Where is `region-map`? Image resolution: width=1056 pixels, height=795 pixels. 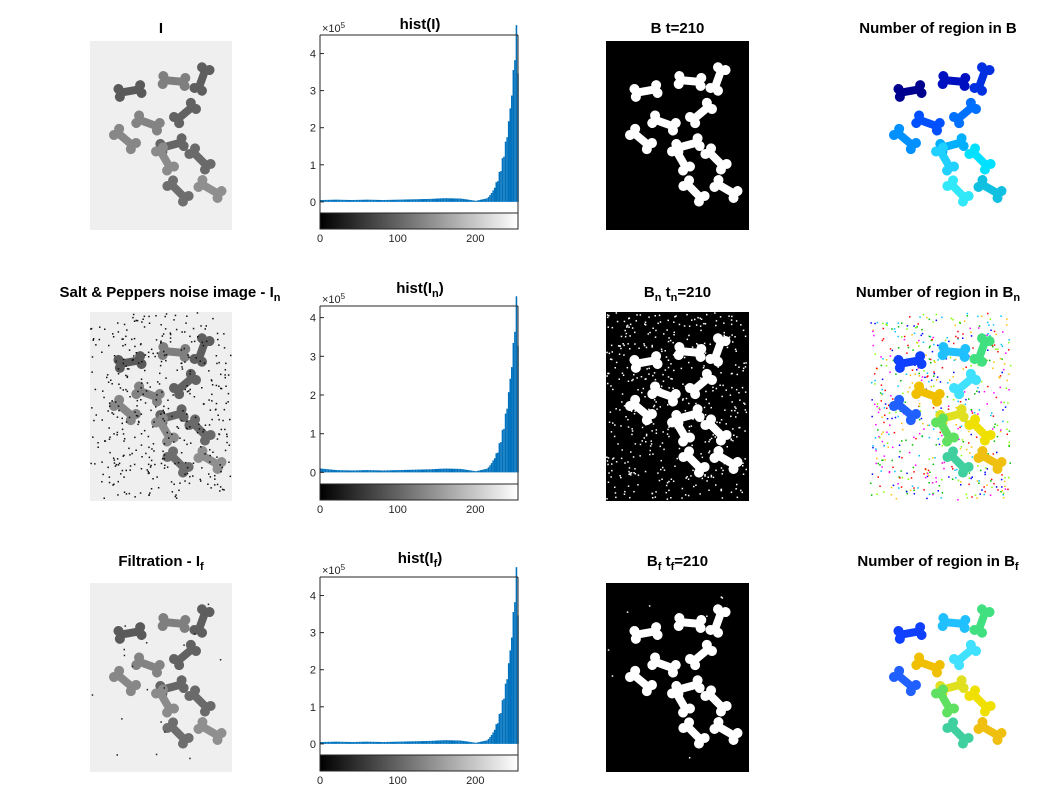 region-map is located at coordinates (941, 135).